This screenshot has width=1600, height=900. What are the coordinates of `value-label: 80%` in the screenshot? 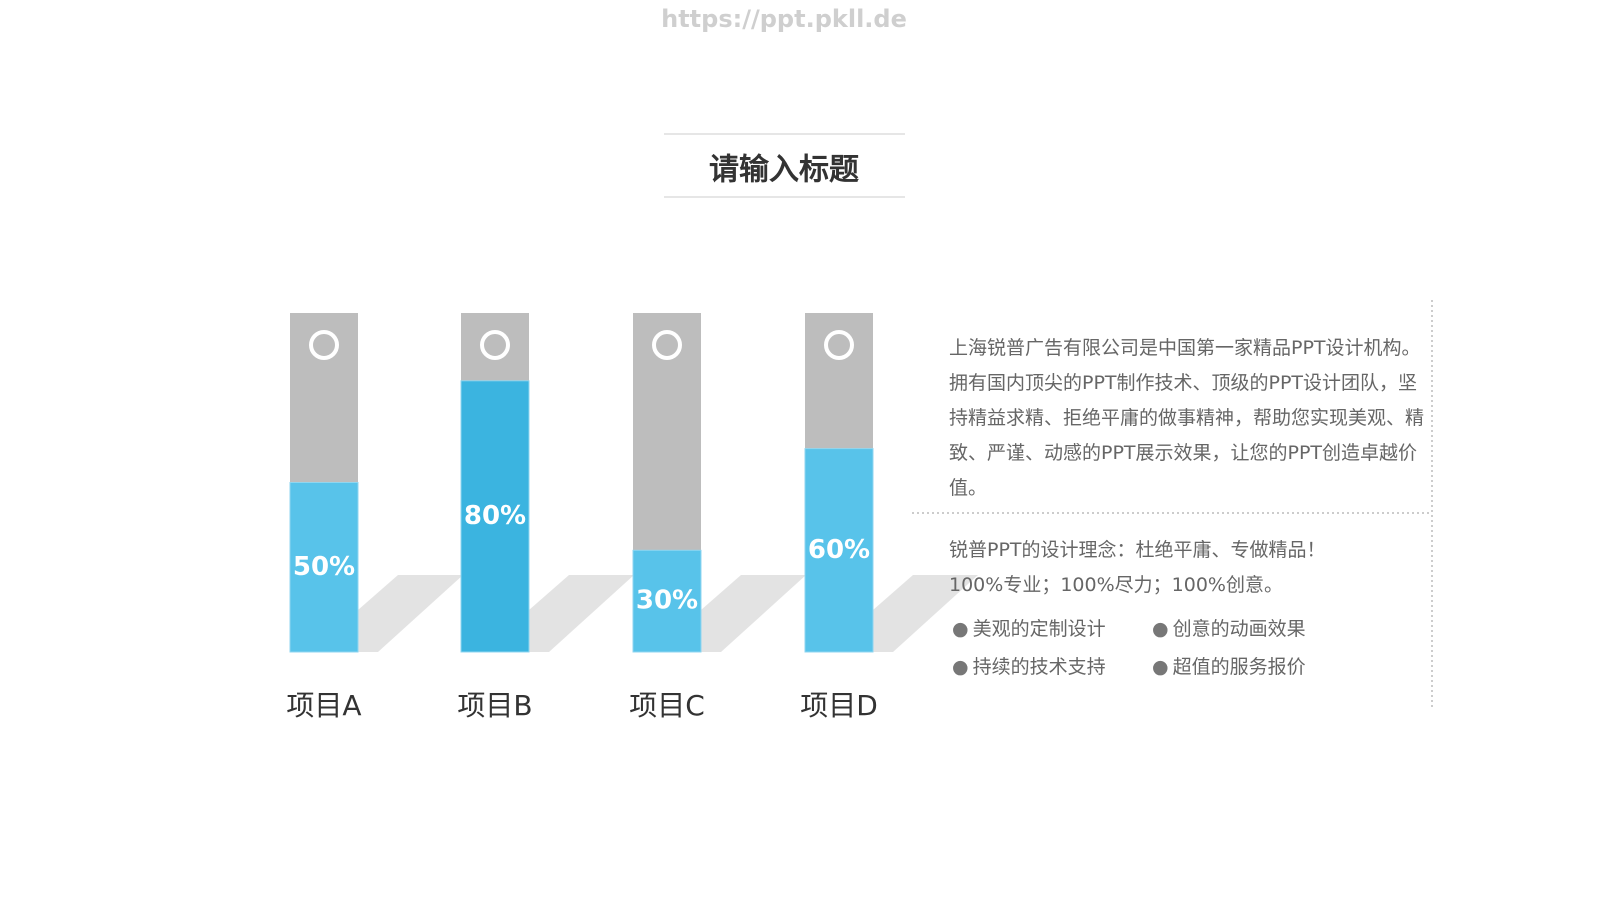 It's located at (495, 516).